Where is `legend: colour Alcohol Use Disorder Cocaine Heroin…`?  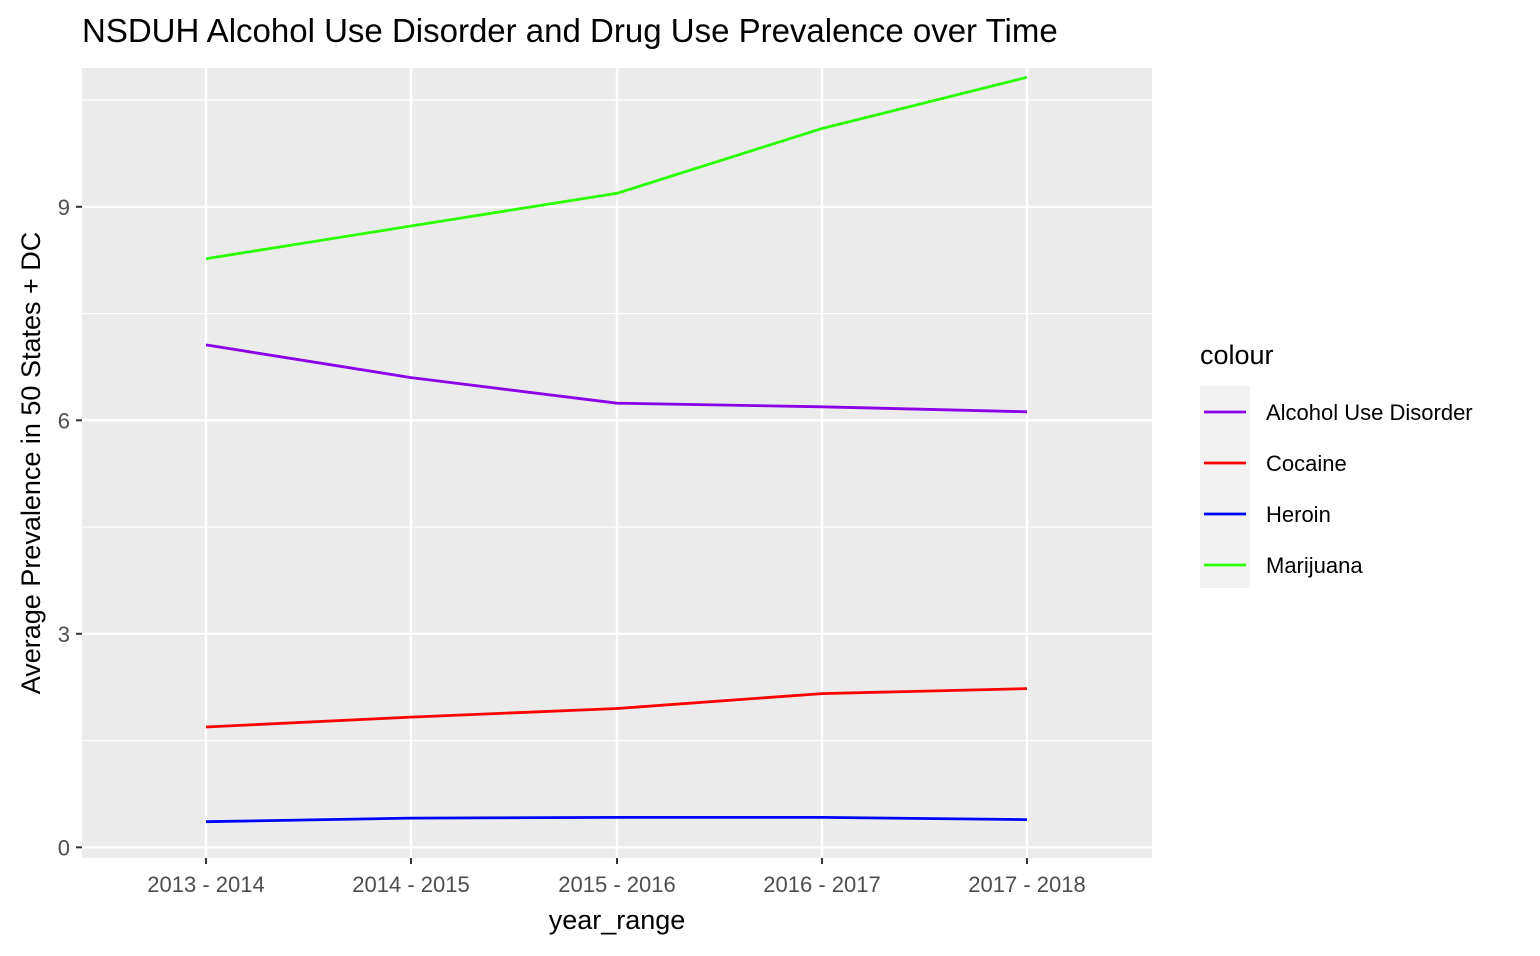
legend: colour Alcohol Use Disorder Cocaine Heroin… is located at coordinates (1336, 464).